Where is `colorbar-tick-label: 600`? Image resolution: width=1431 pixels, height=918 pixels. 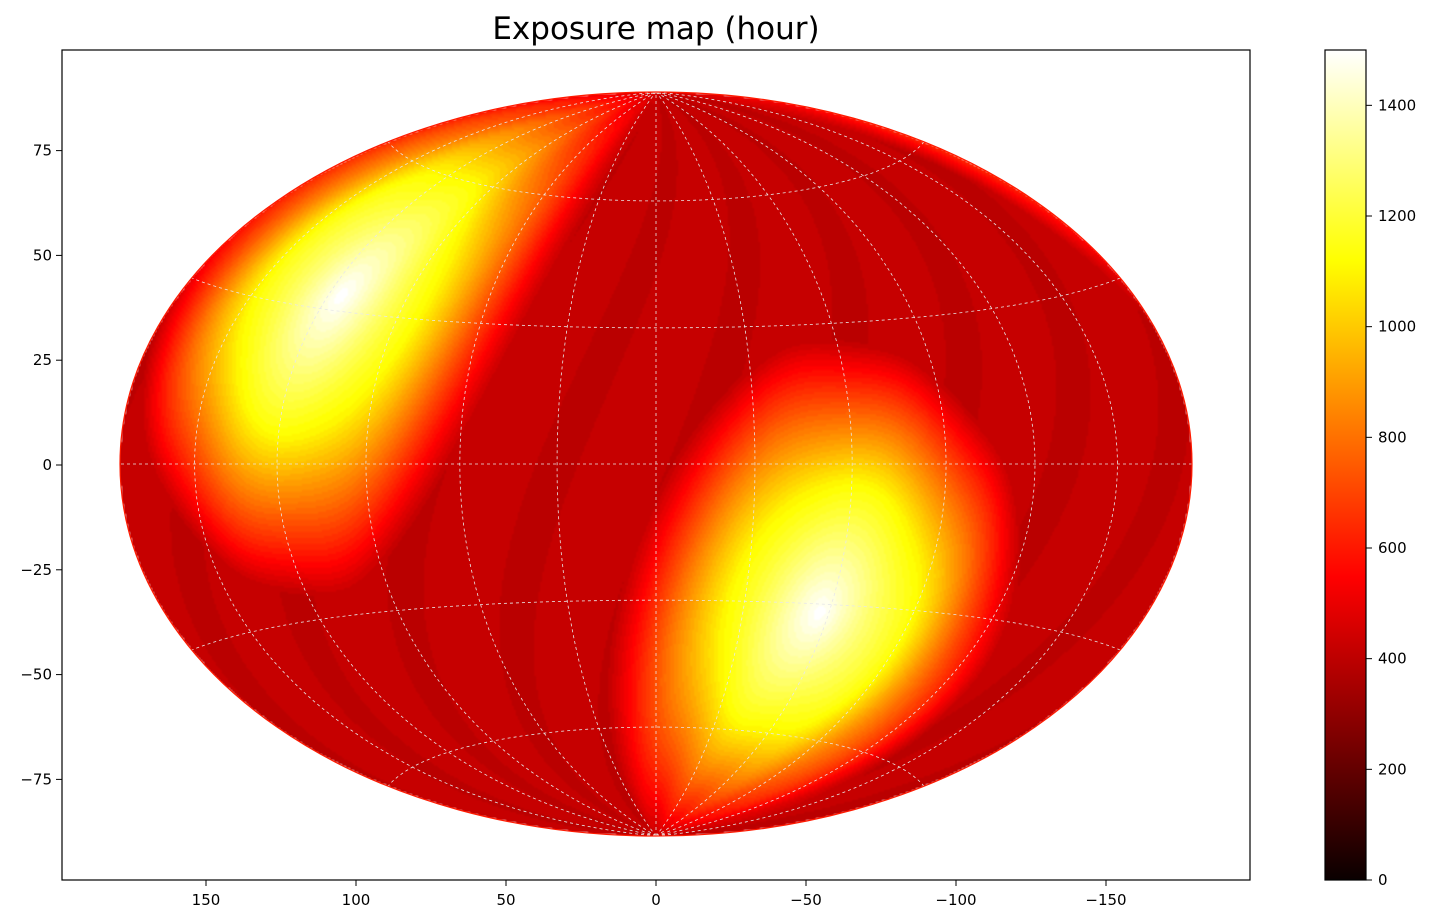 colorbar-tick-label: 600 is located at coordinates (1392, 548).